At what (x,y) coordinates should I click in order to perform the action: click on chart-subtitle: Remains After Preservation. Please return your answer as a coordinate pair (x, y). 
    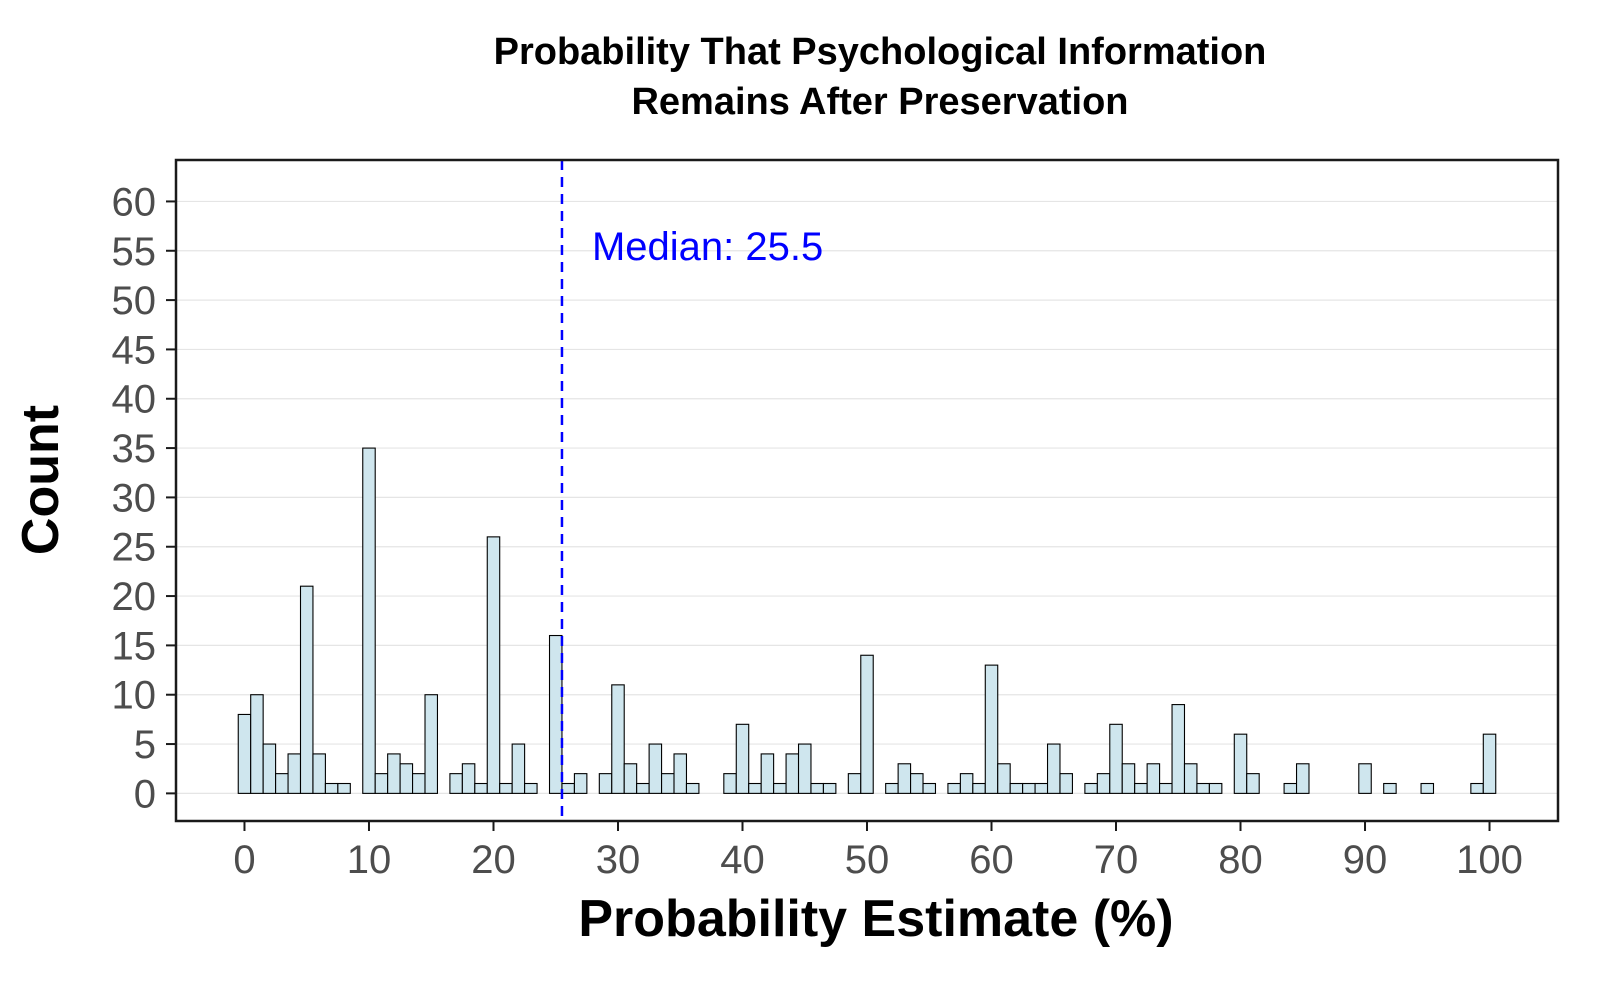
    Looking at the image, I should click on (879, 102).